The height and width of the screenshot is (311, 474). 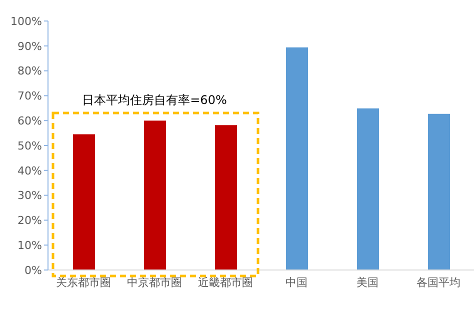 I want to click on y-tick-label: 10%, so click(x=30, y=245).